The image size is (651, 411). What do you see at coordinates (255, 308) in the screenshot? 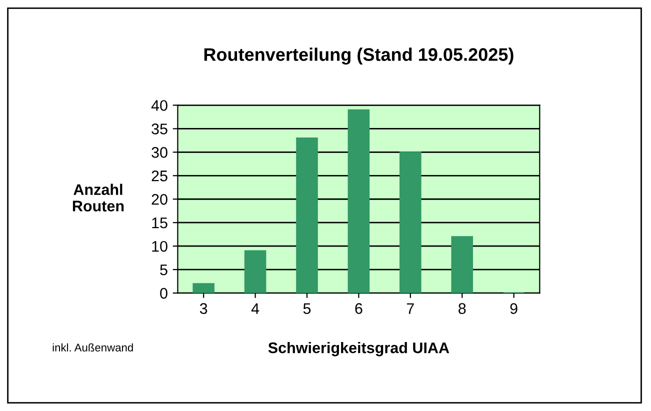
I see `x-tick-label: 4` at bounding box center [255, 308].